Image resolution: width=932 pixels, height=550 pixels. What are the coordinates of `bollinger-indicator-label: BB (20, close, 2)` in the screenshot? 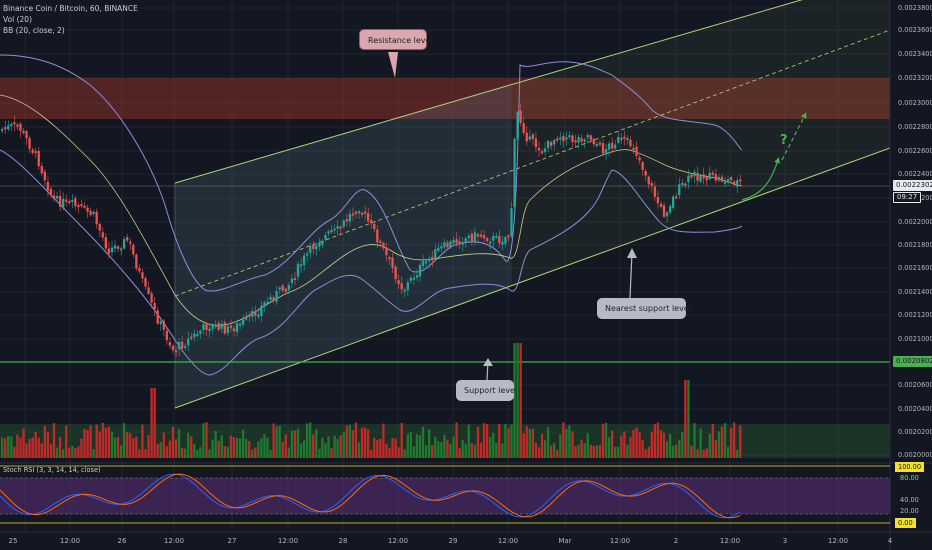 It's located at (34, 30).